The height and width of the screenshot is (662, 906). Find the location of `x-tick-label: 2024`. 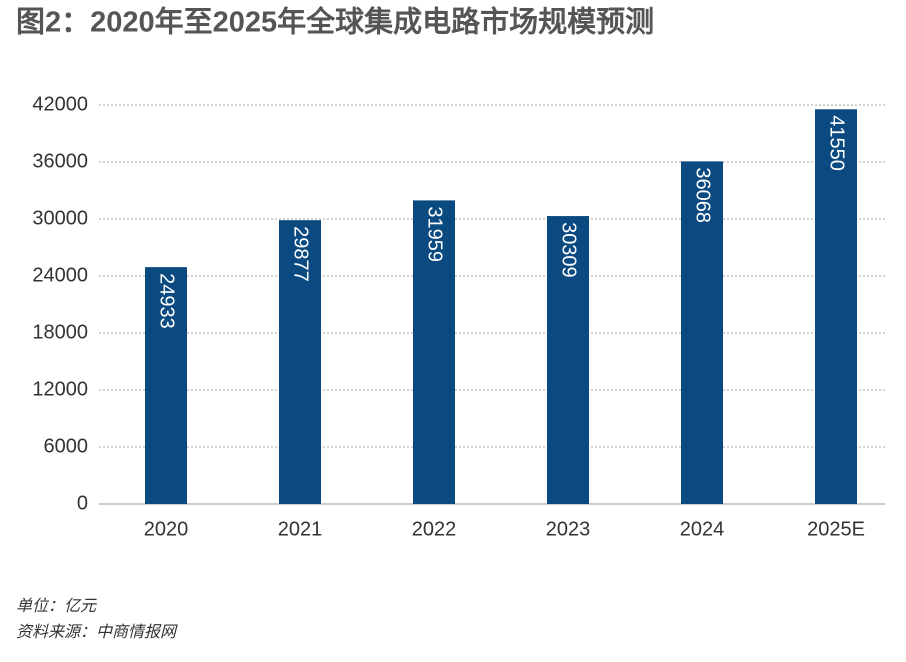

x-tick-label: 2024 is located at coordinates (702, 529).